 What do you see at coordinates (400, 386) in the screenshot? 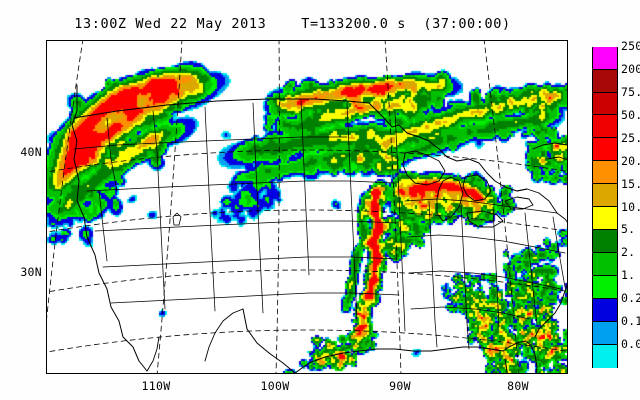
I see `lon-tick-label-90w: 90W` at bounding box center [400, 386].